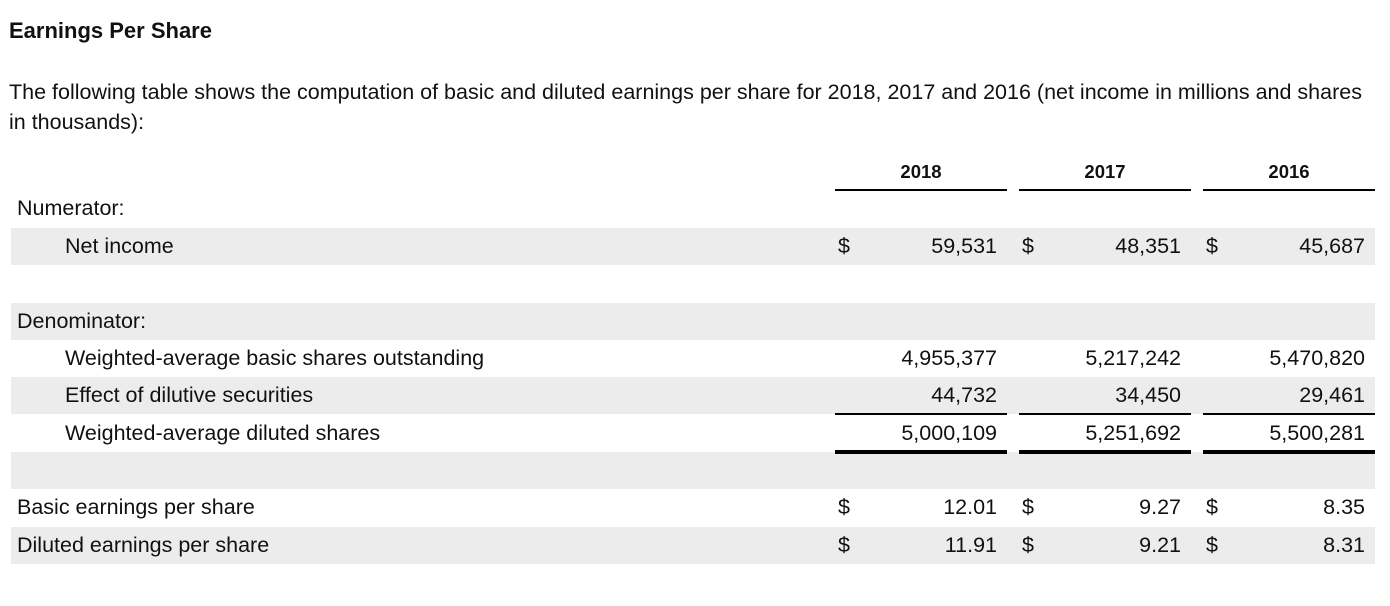  What do you see at coordinates (1105, 171) in the screenshot?
I see `column-header-2017: 2017` at bounding box center [1105, 171].